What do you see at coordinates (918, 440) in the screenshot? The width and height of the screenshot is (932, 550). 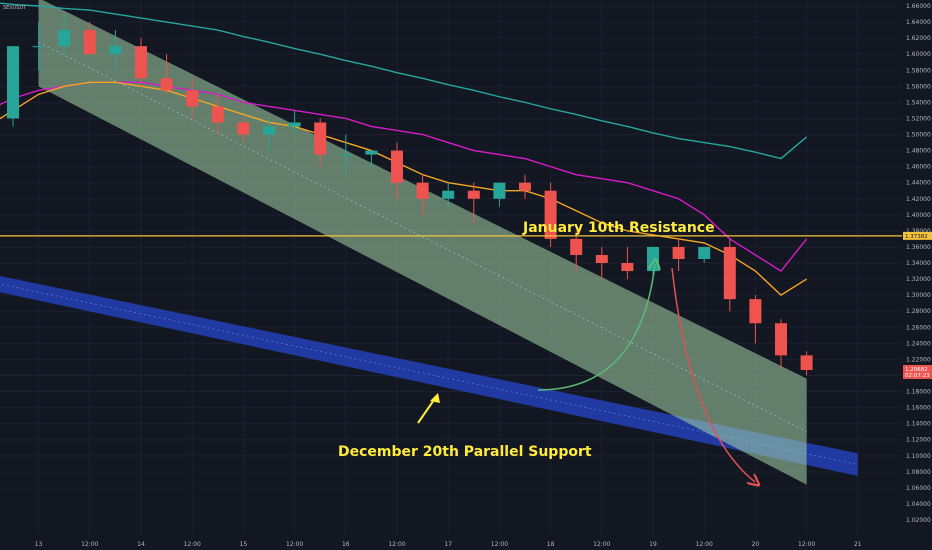 I see `price-tick-label: 1.12000` at bounding box center [918, 440].